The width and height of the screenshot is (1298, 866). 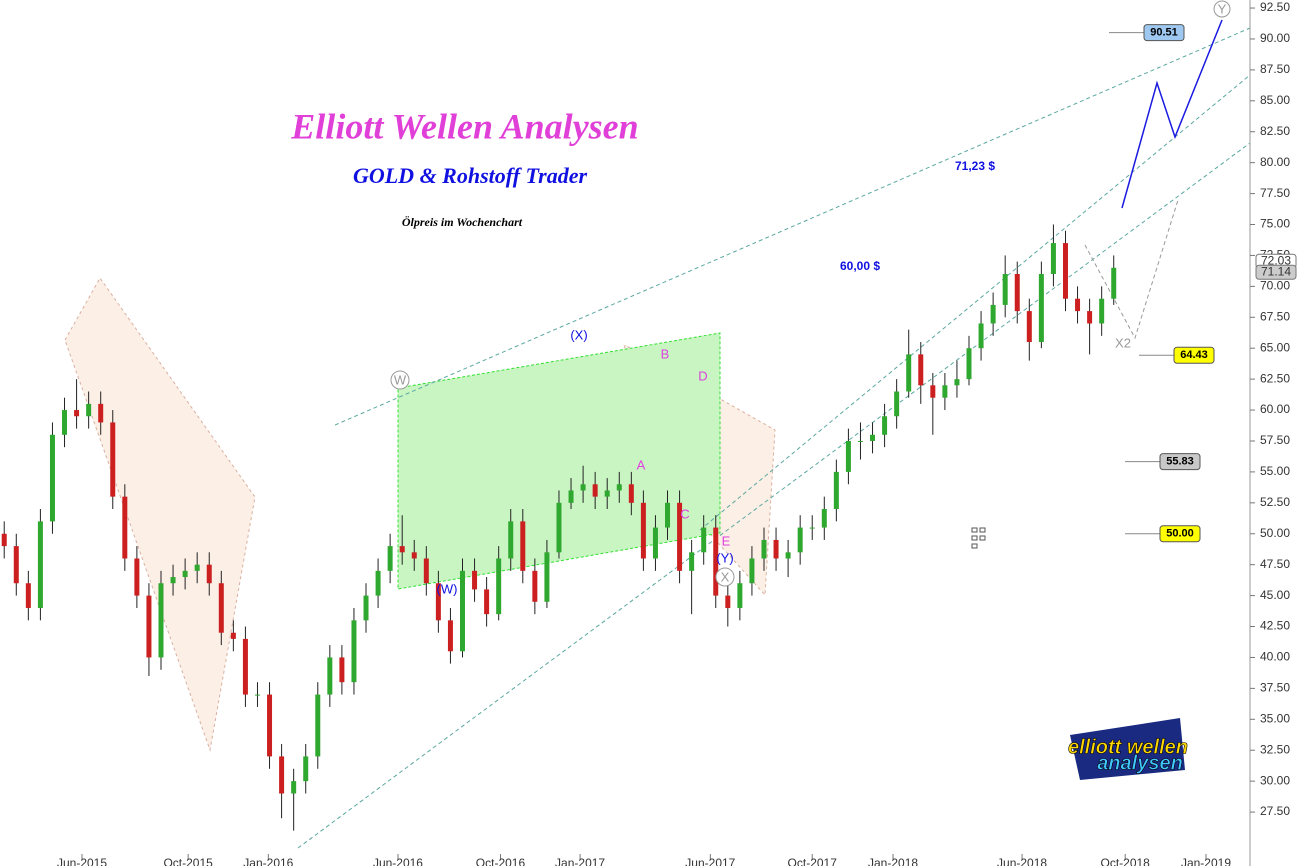 I want to click on x-tick-label: Jun-2018, so click(x=1022, y=861).